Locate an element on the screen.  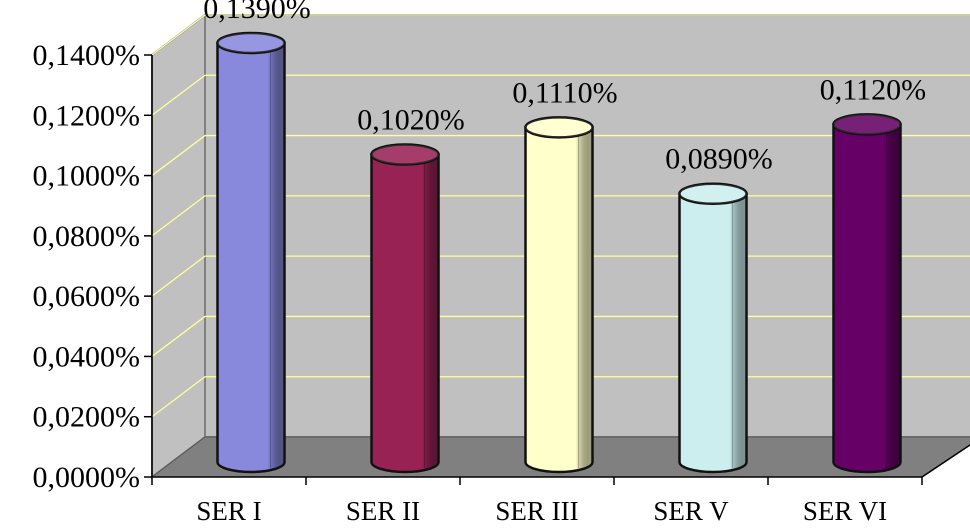
data-label: 0,0890% is located at coordinates (719, 159).